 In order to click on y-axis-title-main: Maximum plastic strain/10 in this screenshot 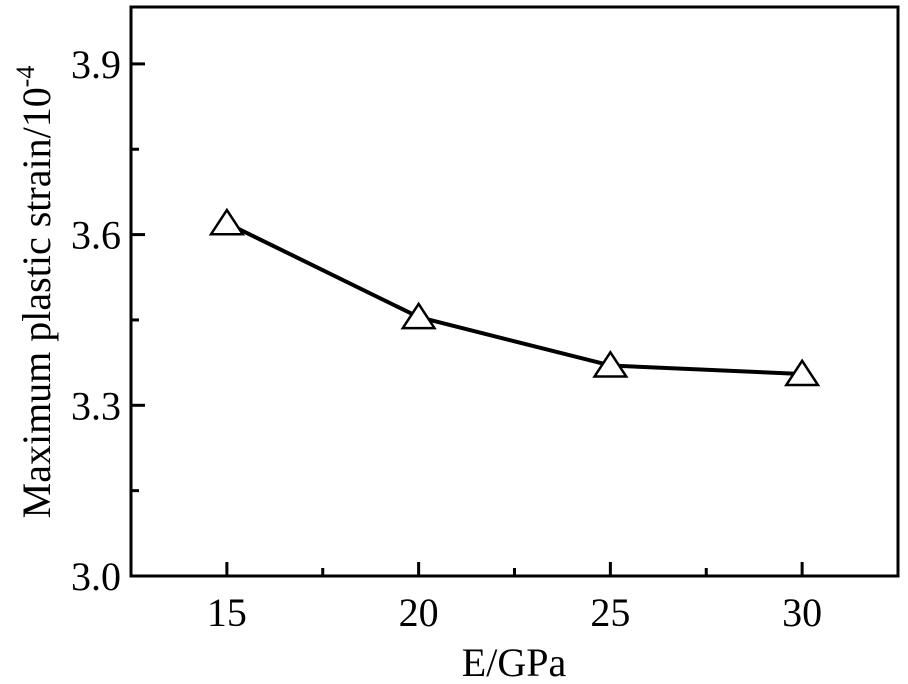, I will do `click(36, 302)`.